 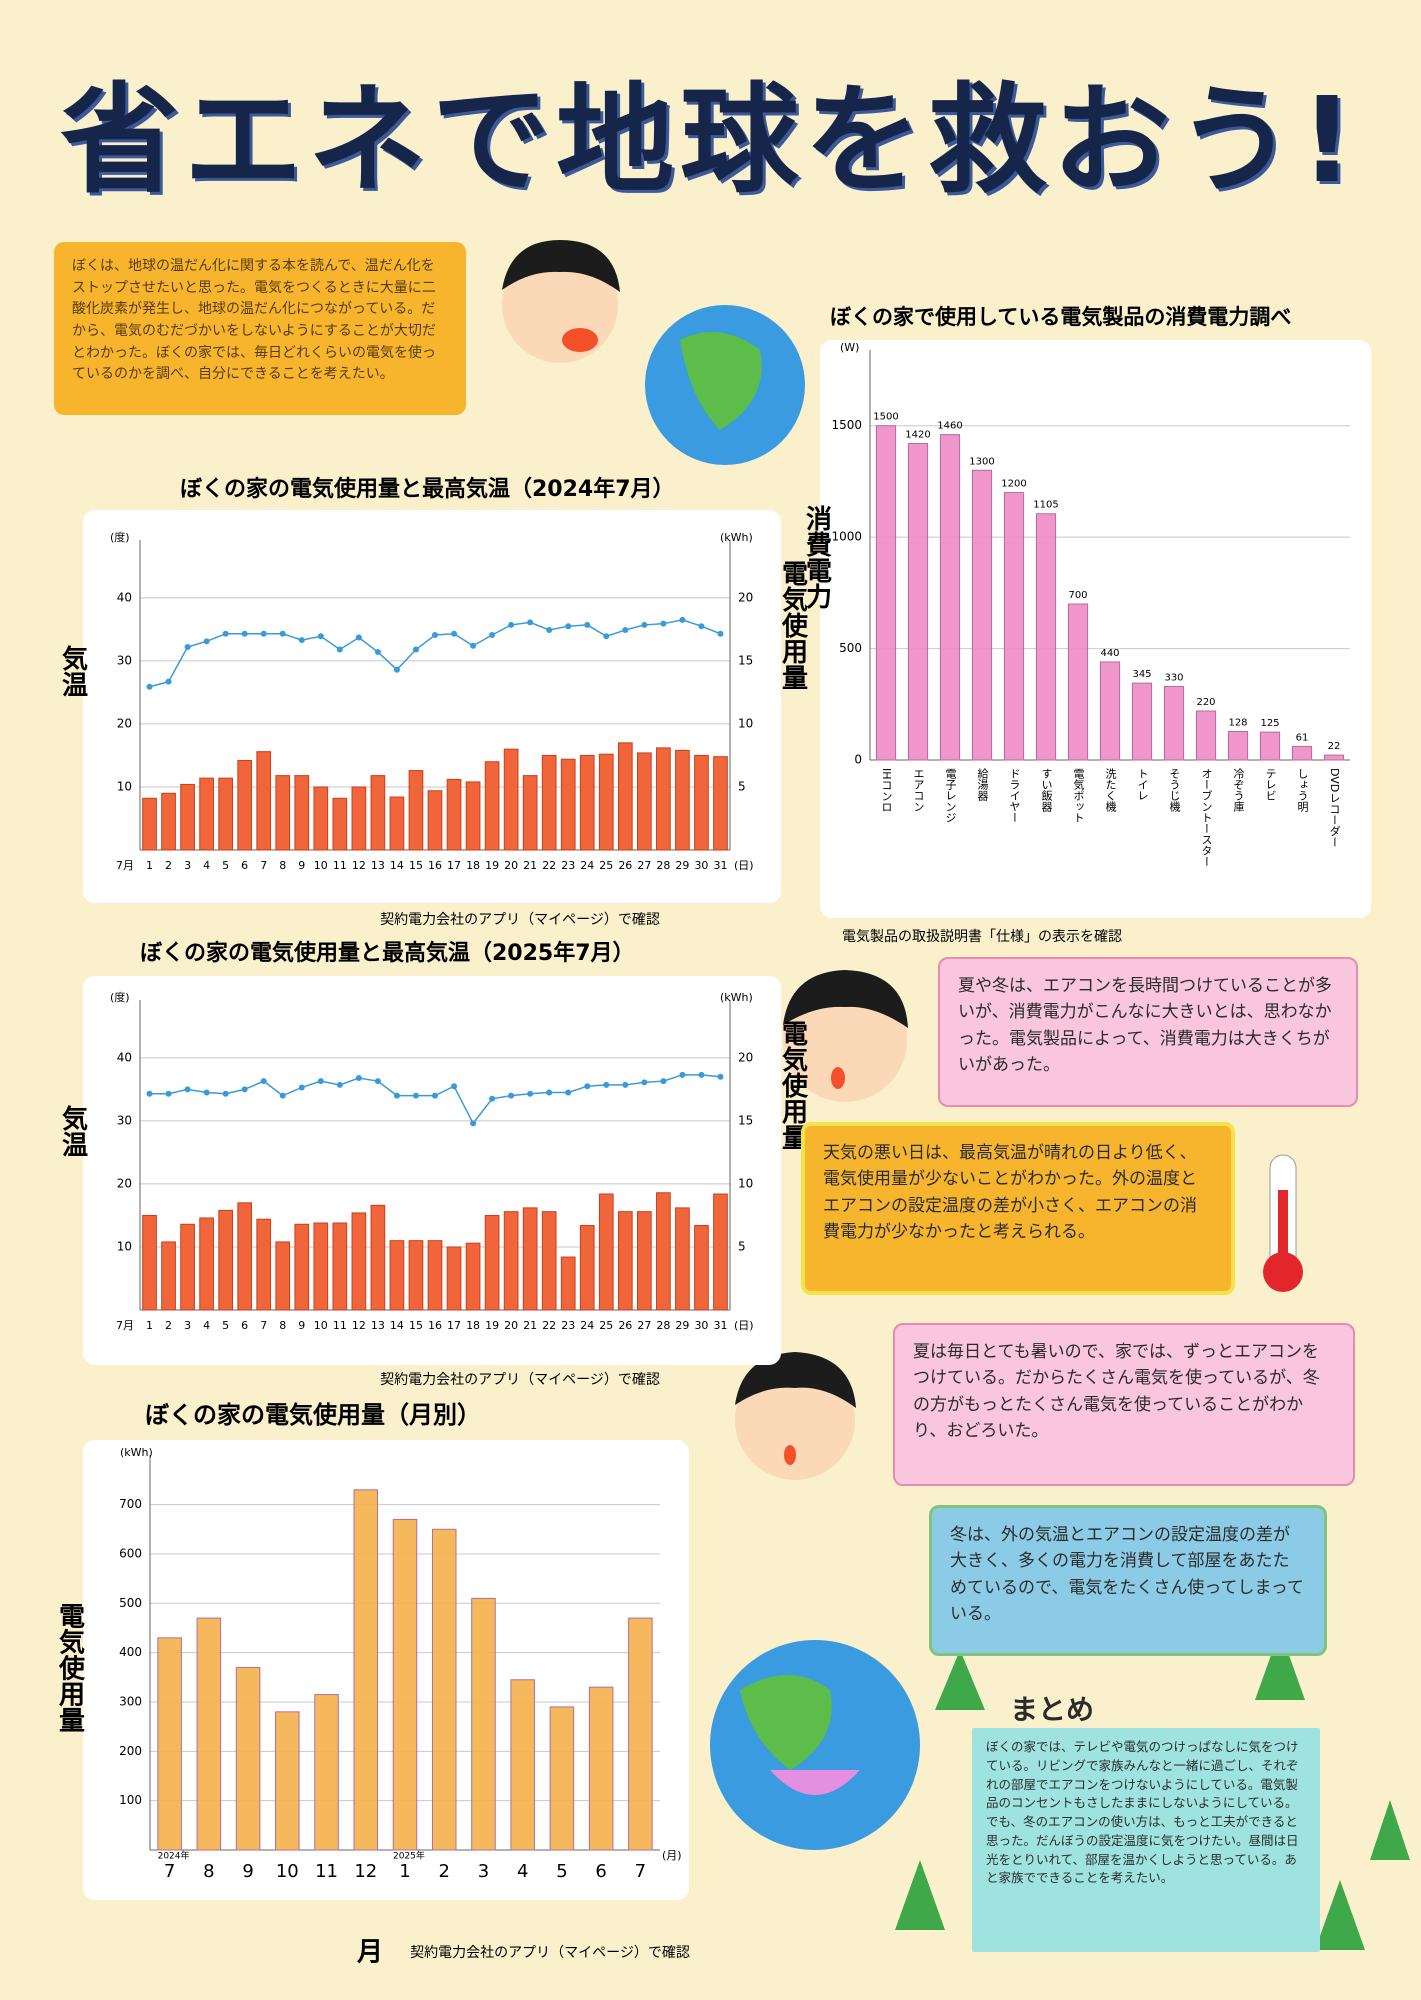 I want to click on value-label: 700, so click(x=1077, y=595).